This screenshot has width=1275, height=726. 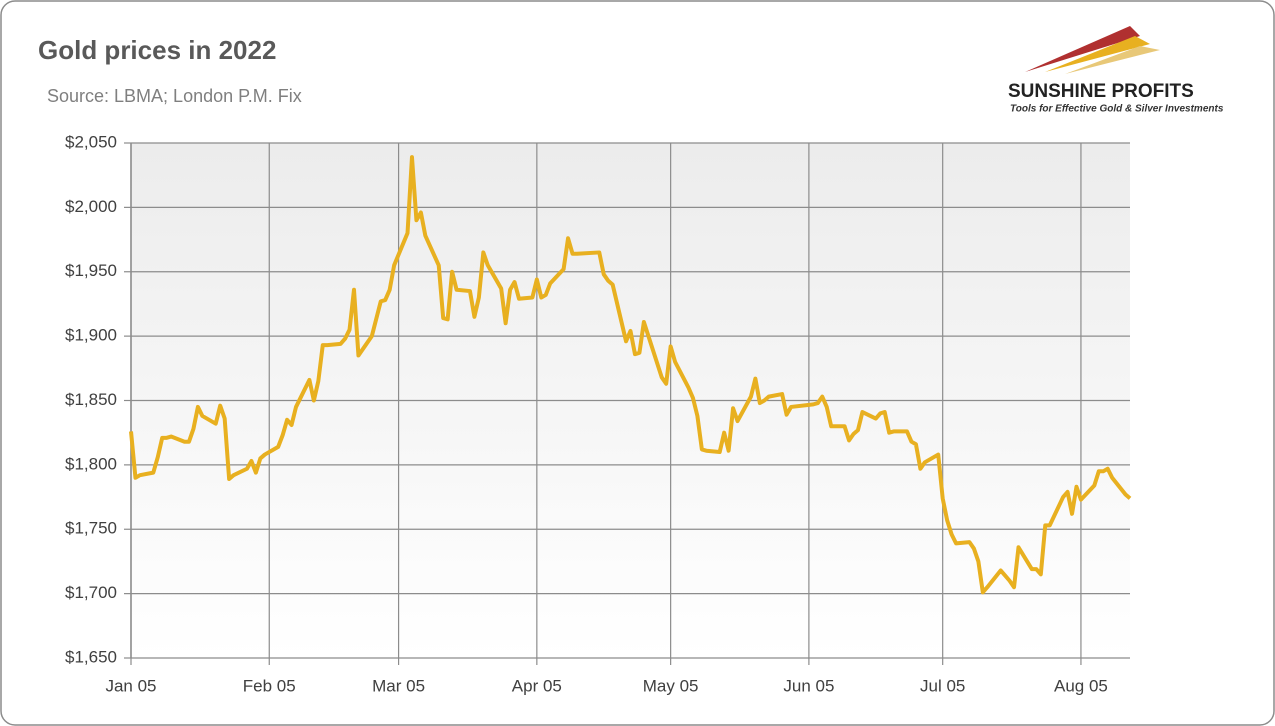 I want to click on chart-title: Gold prices in 2022, so click(x=157, y=50).